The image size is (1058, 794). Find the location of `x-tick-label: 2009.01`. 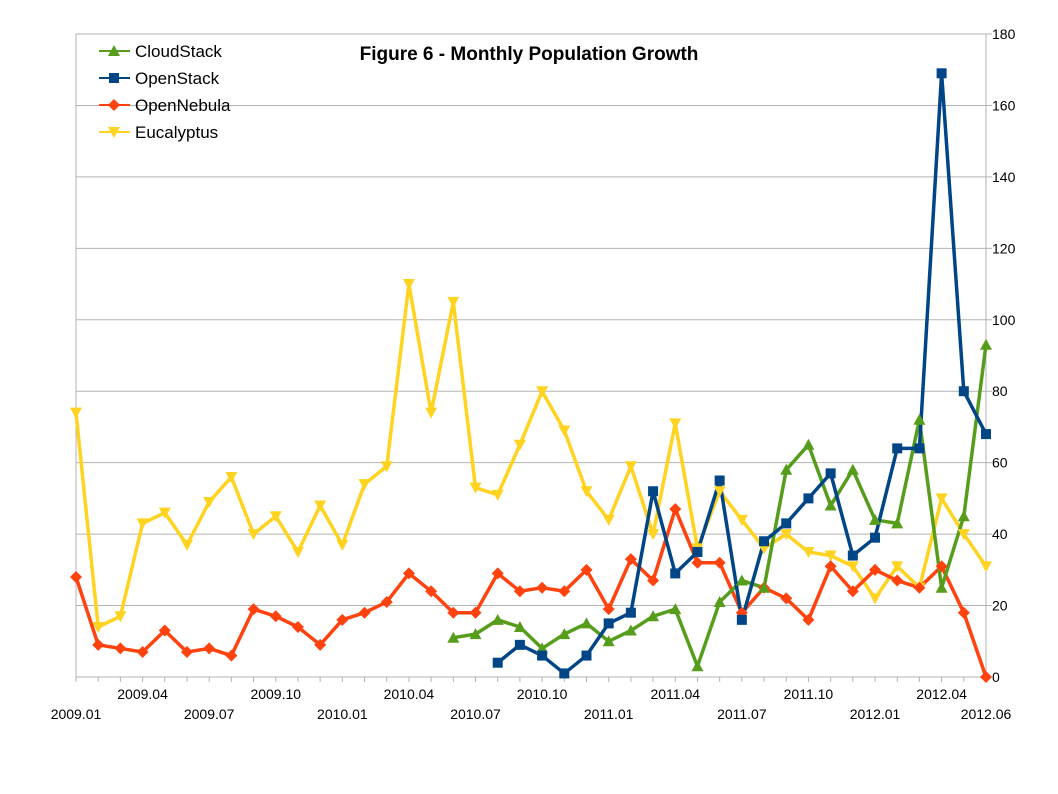

x-tick-label: 2009.01 is located at coordinates (76, 714).